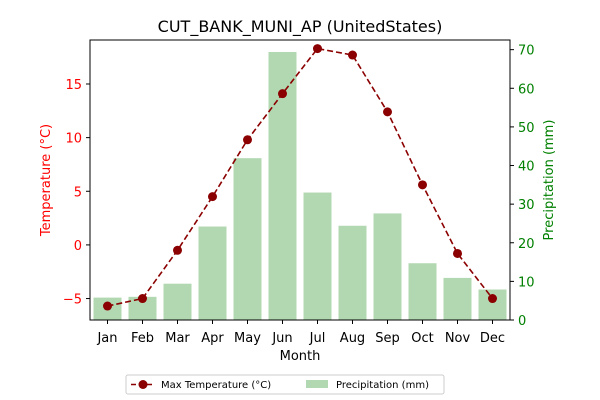 The width and height of the screenshot is (600, 400). I want to click on legend-bar-swatch, so click(317, 384).